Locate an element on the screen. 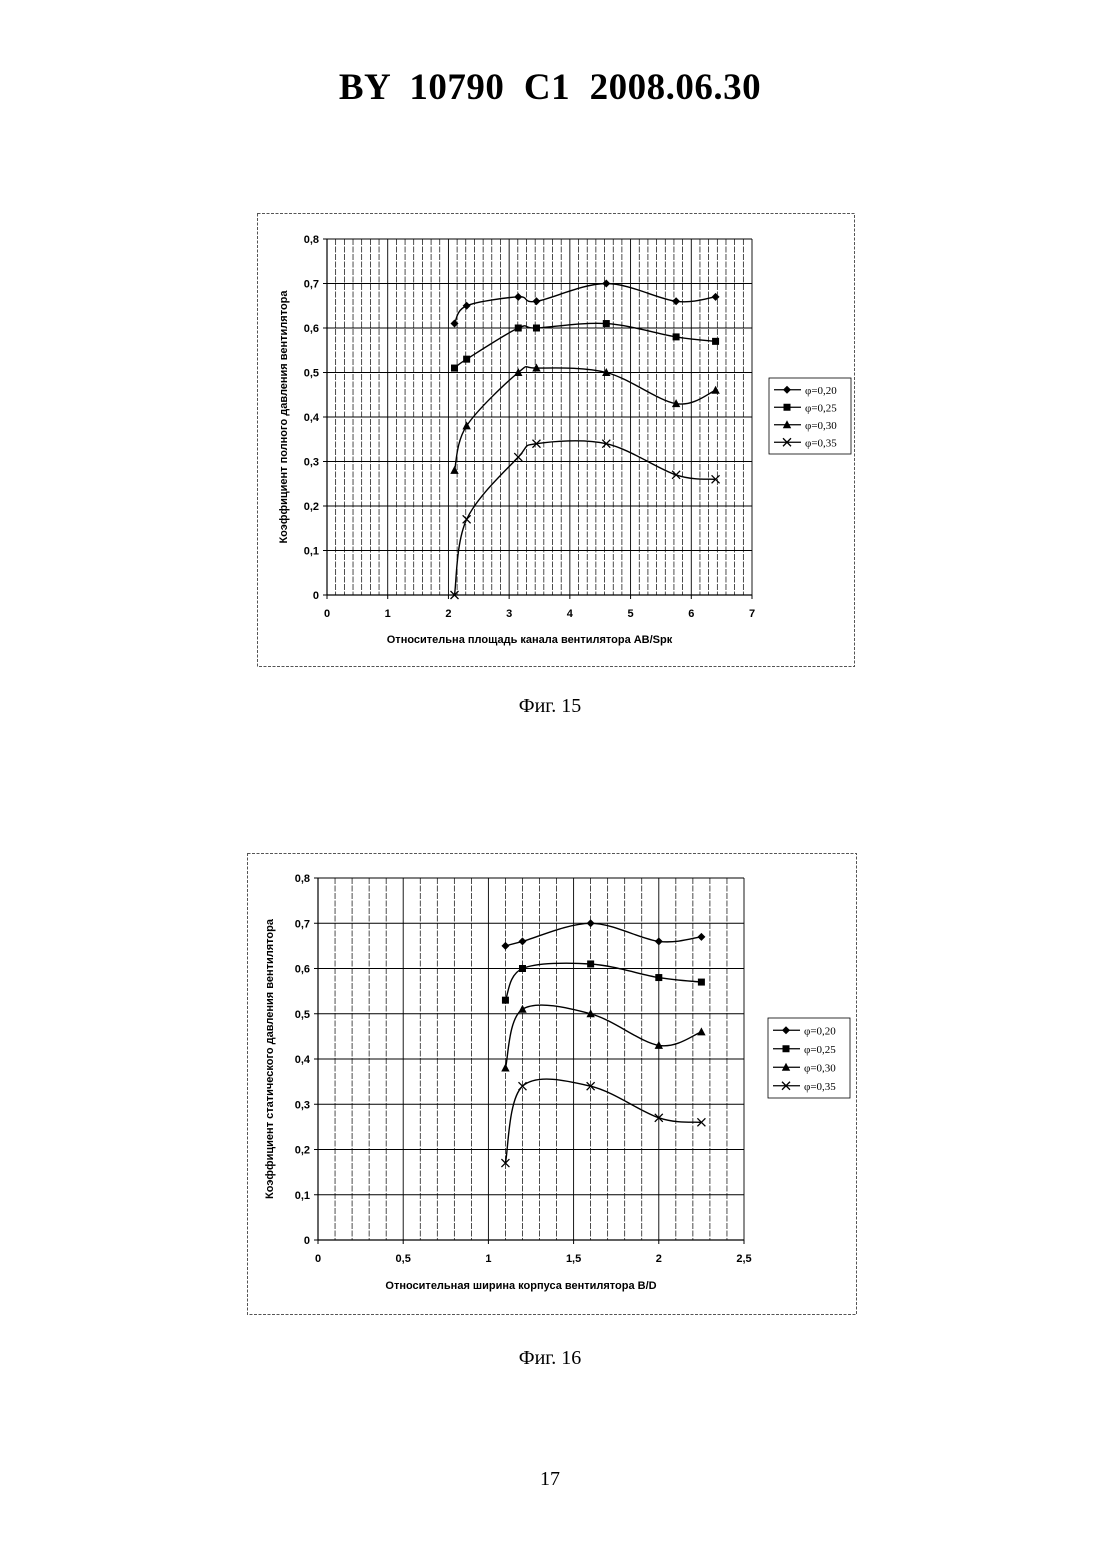 Image resolution: width=1100 pixels, height=1556 pixels. x-tick-label: 6 is located at coordinates (691, 614).